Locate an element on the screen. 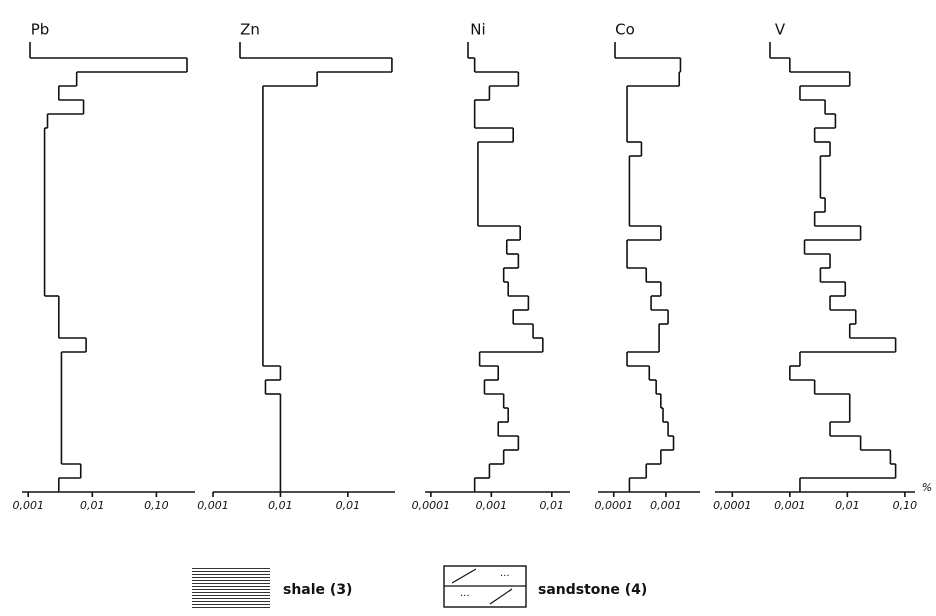  panel-title: Co is located at coordinates (625, 30).